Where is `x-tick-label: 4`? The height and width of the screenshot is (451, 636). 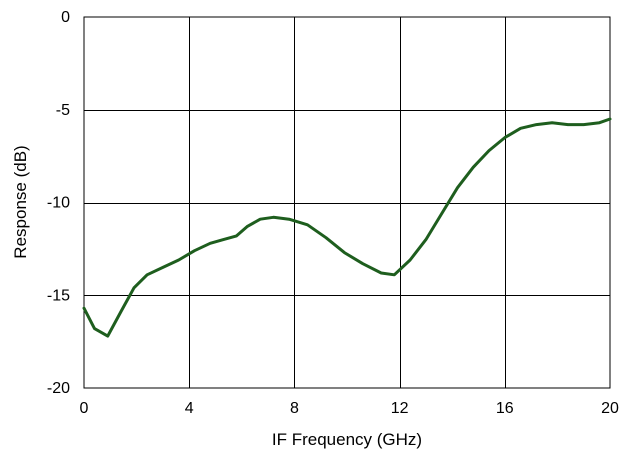 x-tick-label: 4 is located at coordinates (189, 408).